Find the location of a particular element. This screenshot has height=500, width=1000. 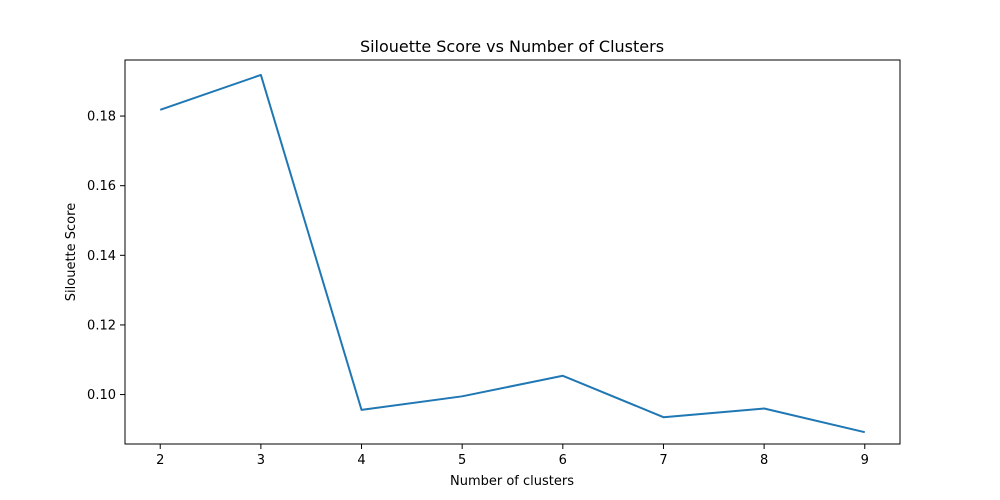

x-tick-label-6: 6 is located at coordinates (563, 460).